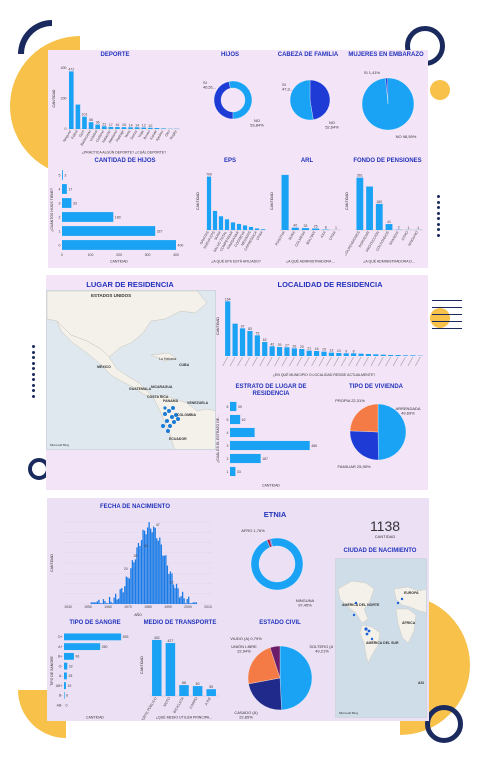 The width and height of the screenshot is (488, 765). What do you see at coordinates (184, 683) in the screenshot?
I see `data-label: 88` at bounding box center [184, 683].